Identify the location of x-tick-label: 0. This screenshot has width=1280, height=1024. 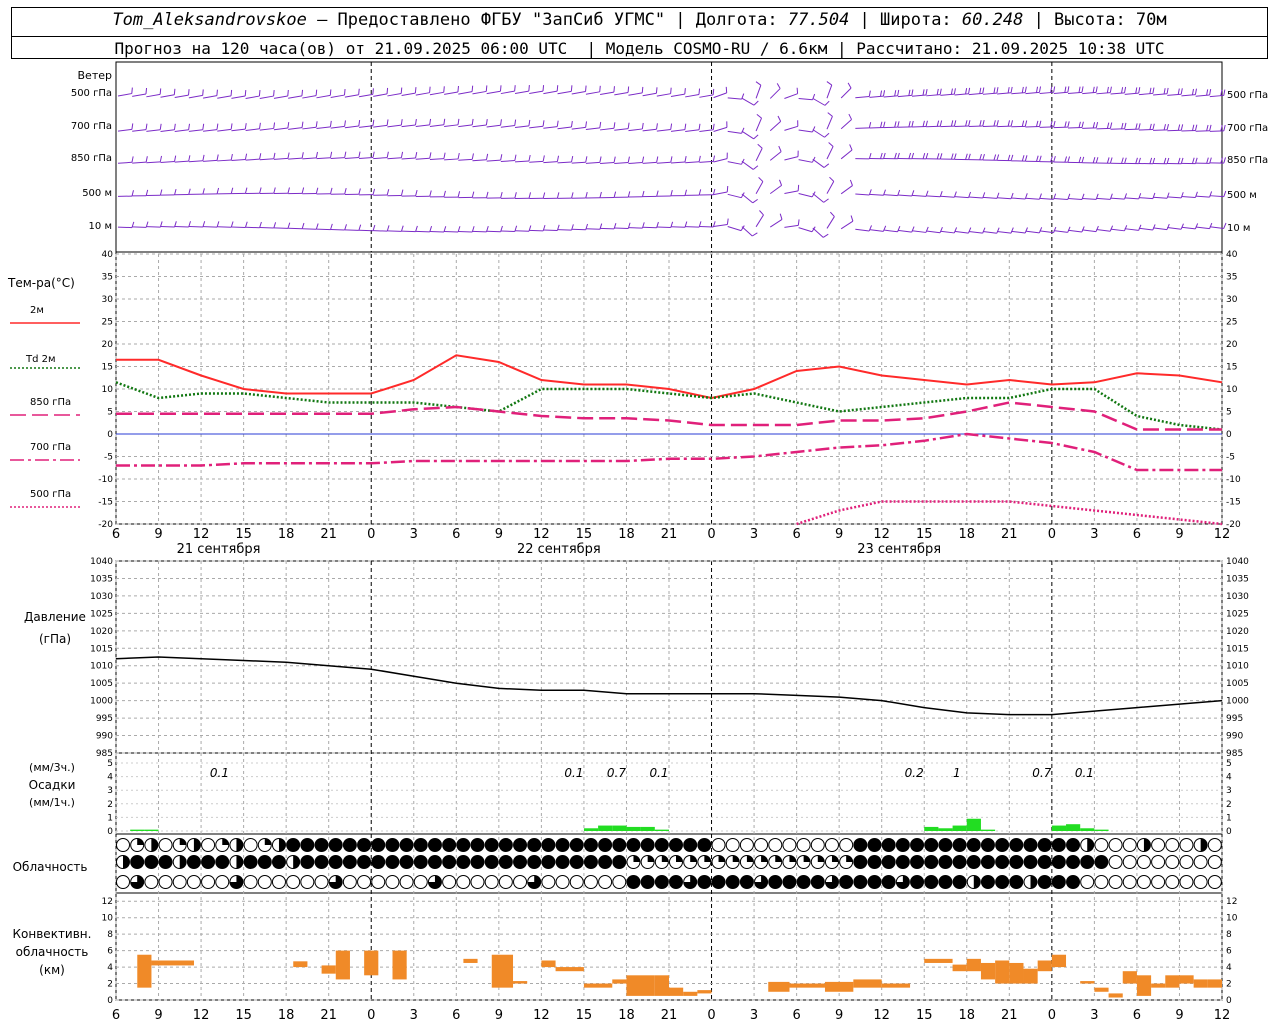
(711, 1015).